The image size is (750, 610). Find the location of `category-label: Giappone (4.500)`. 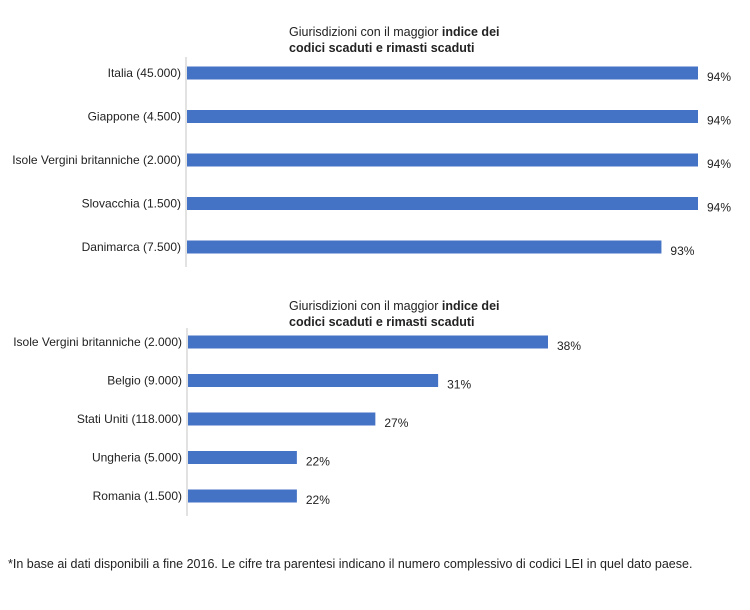

category-label: Giappone (4.500) is located at coordinates (134, 117).